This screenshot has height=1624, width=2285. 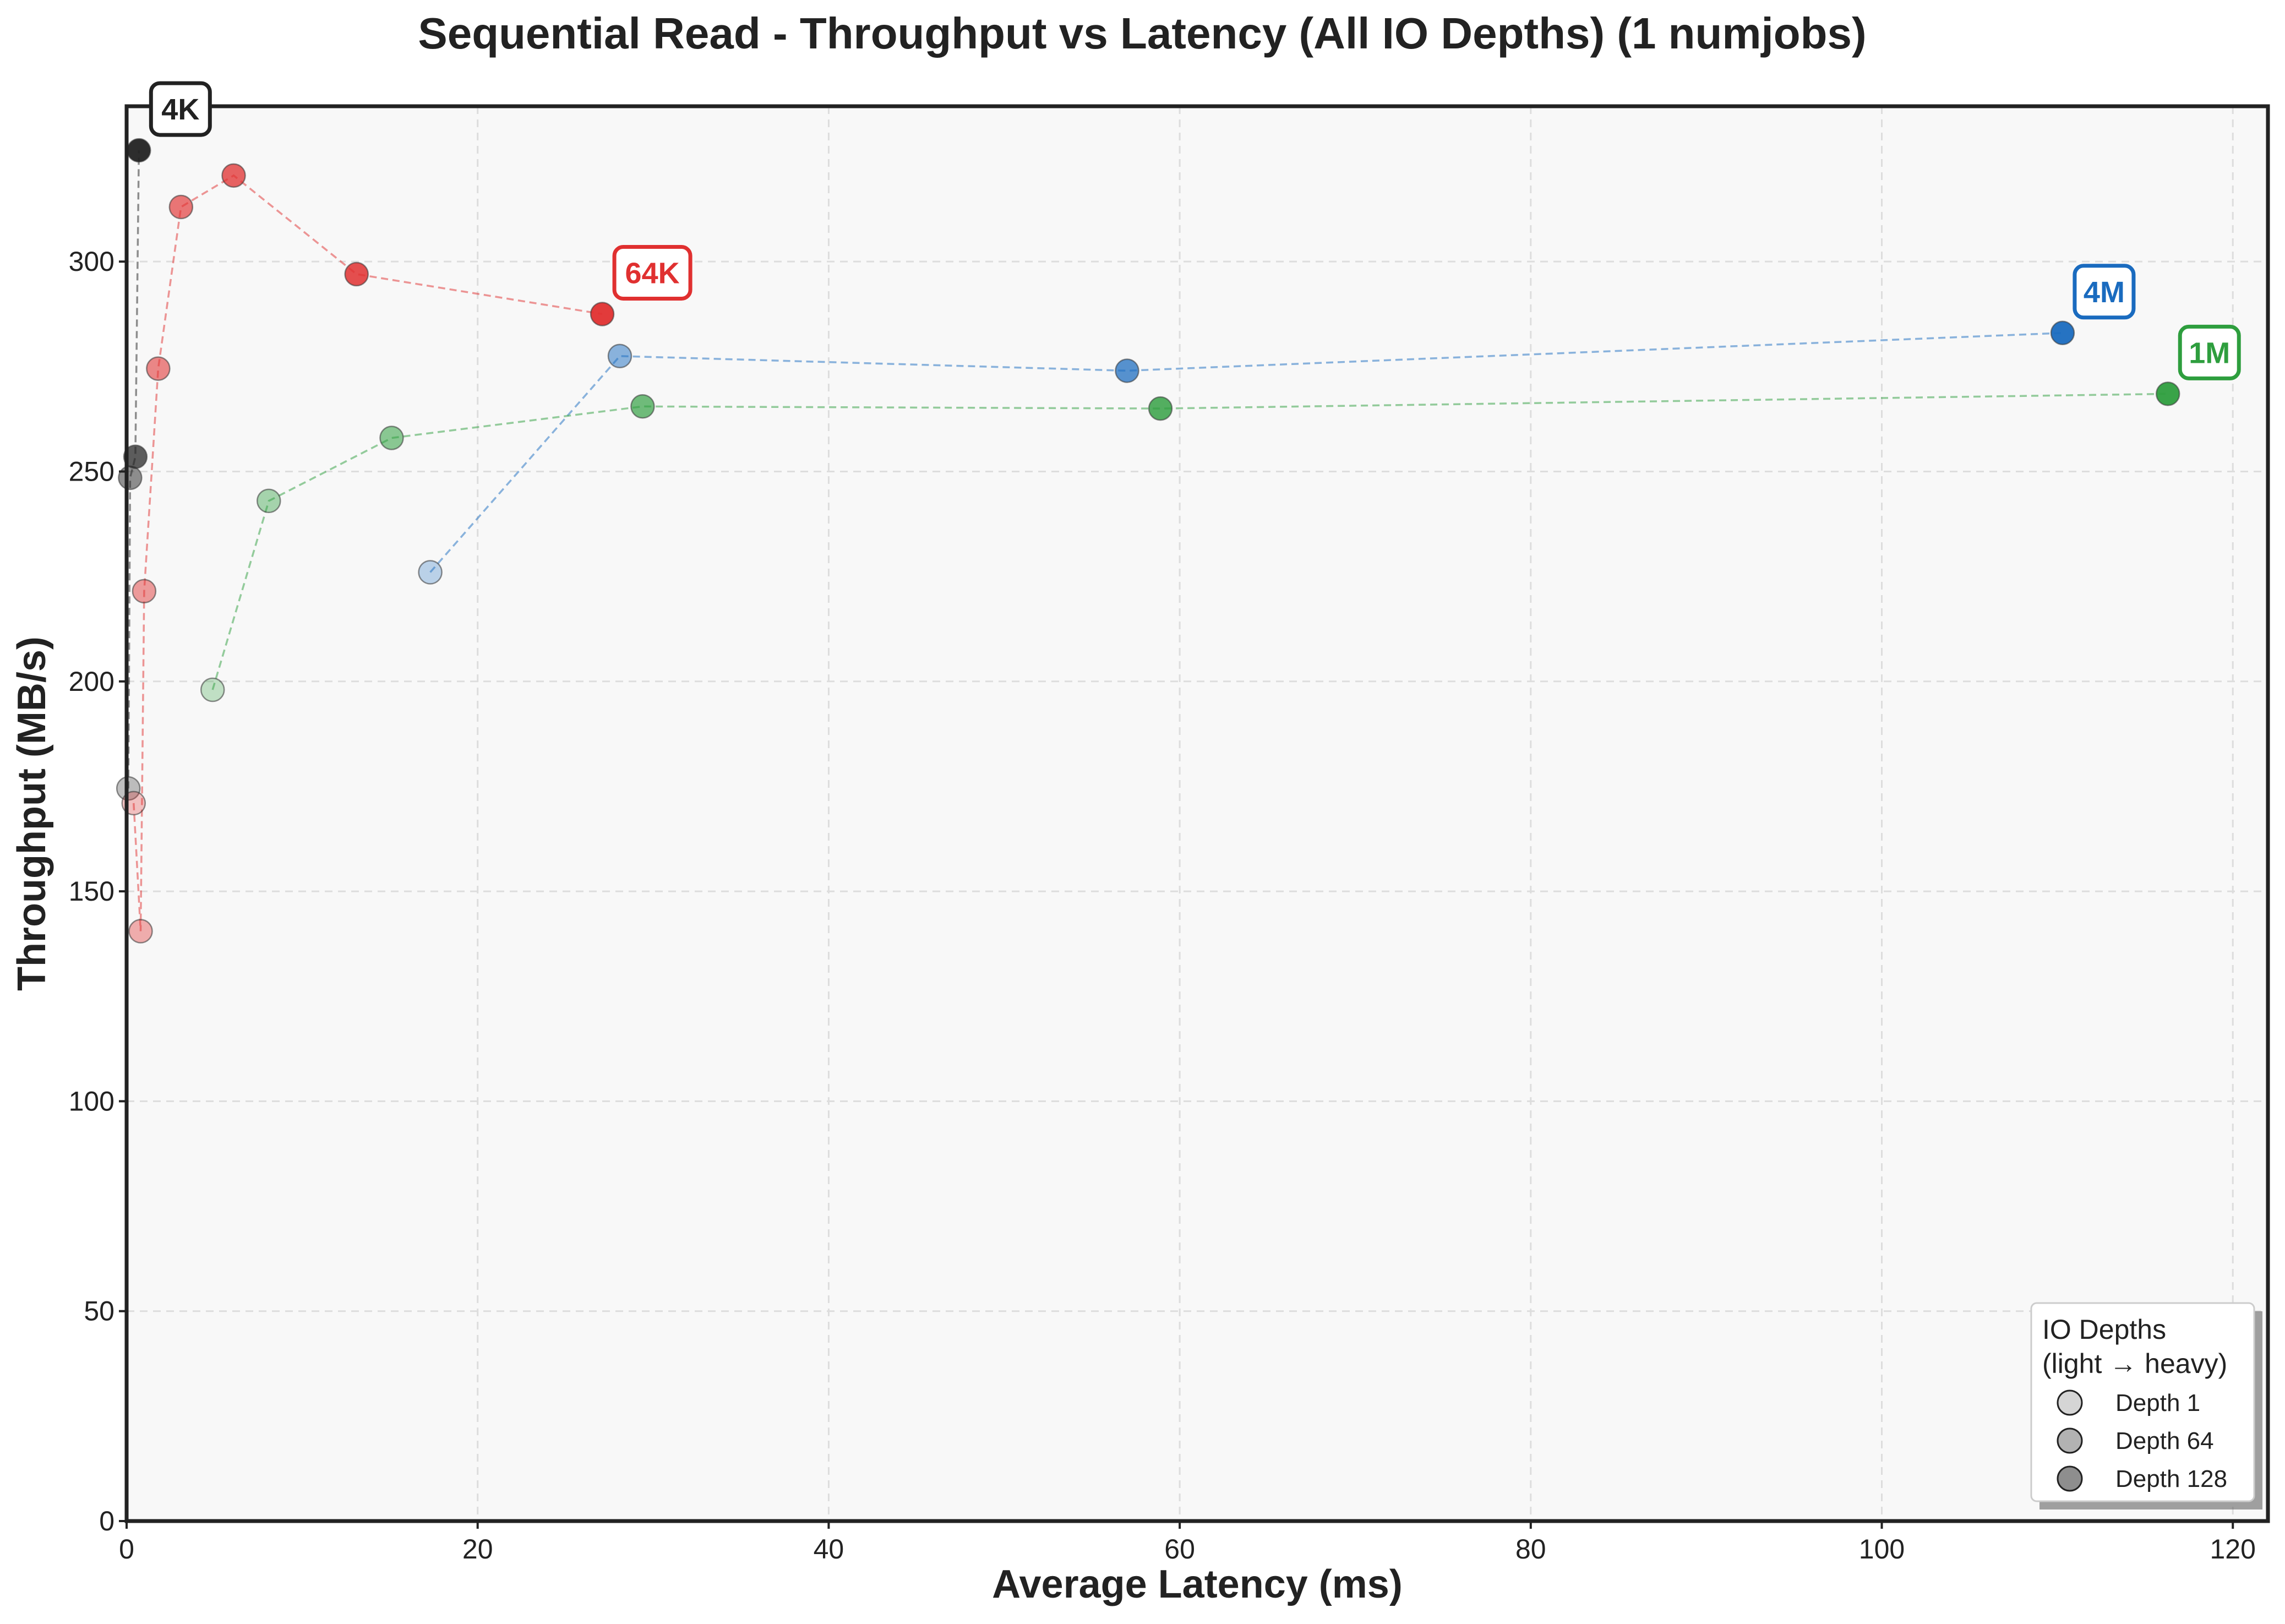 What do you see at coordinates (1179, 1549) in the screenshot?
I see `x-tick-label: 60` at bounding box center [1179, 1549].